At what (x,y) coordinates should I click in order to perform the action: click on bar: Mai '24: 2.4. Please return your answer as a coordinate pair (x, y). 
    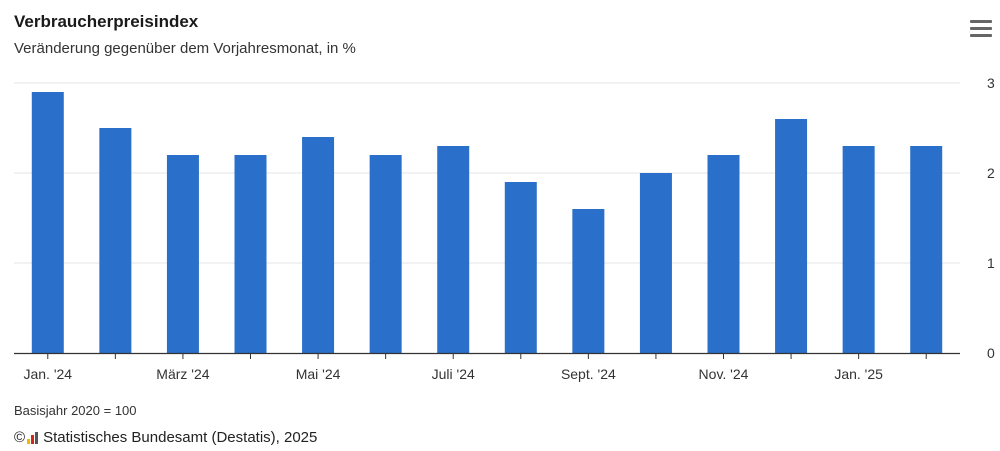
    Looking at the image, I should click on (318, 245).